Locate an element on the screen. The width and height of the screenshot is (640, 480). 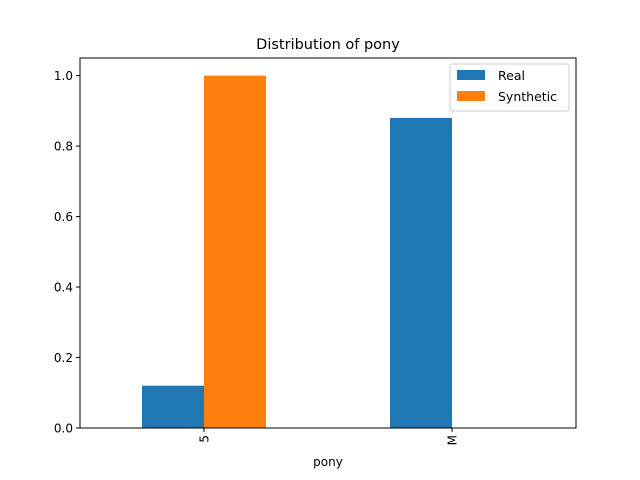
x-axis-label: pony is located at coordinates (328, 462).